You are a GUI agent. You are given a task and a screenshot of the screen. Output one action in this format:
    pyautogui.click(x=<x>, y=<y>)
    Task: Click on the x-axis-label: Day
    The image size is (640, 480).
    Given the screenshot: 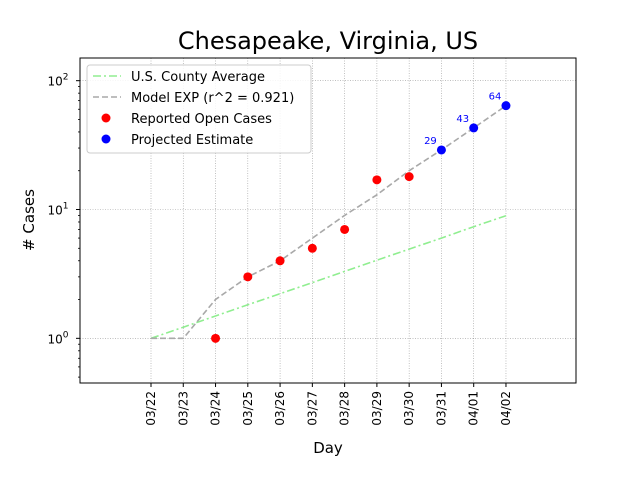 What is the action you would take?
    pyautogui.click(x=328, y=448)
    